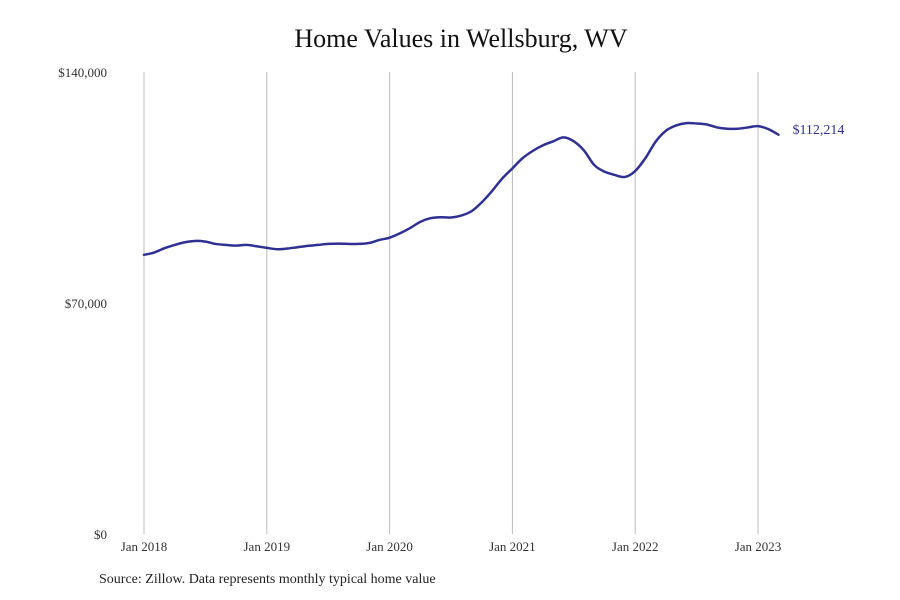 The height and width of the screenshot is (600, 900). What do you see at coordinates (86, 303) in the screenshot?
I see `y-tick-label: $70,000` at bounding box center [86, 303].